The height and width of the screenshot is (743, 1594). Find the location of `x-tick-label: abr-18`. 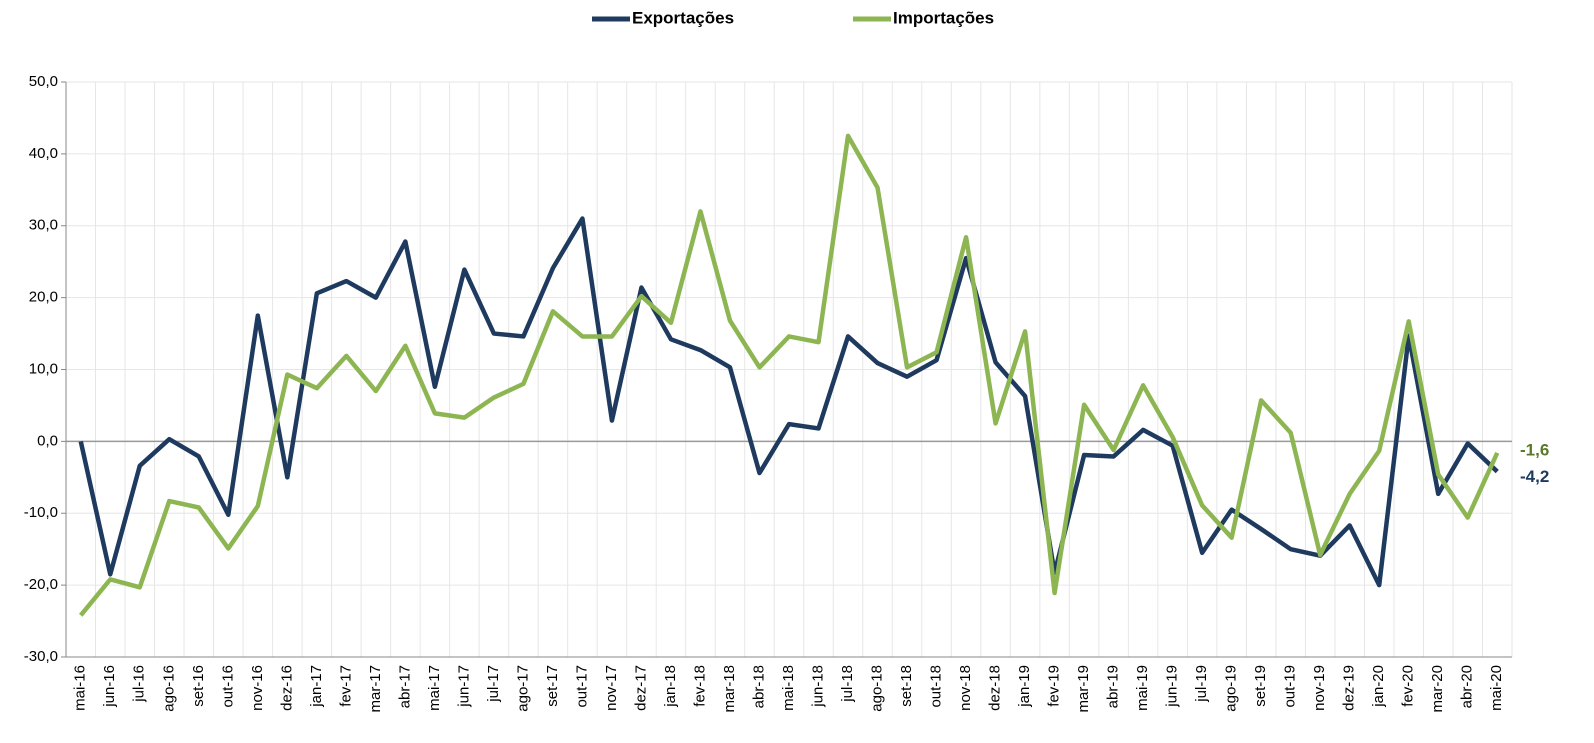

x-tick-label: abr-18 is located at coordinates (758, 686).